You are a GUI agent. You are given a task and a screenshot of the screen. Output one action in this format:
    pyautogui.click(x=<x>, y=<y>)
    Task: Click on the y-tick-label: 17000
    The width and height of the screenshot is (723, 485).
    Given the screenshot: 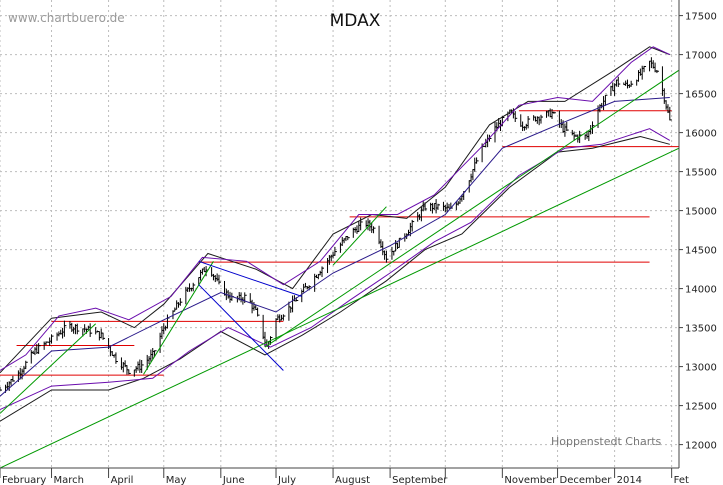 What is the action you would take?
    pyautogui.click(x=701, y=56)
    